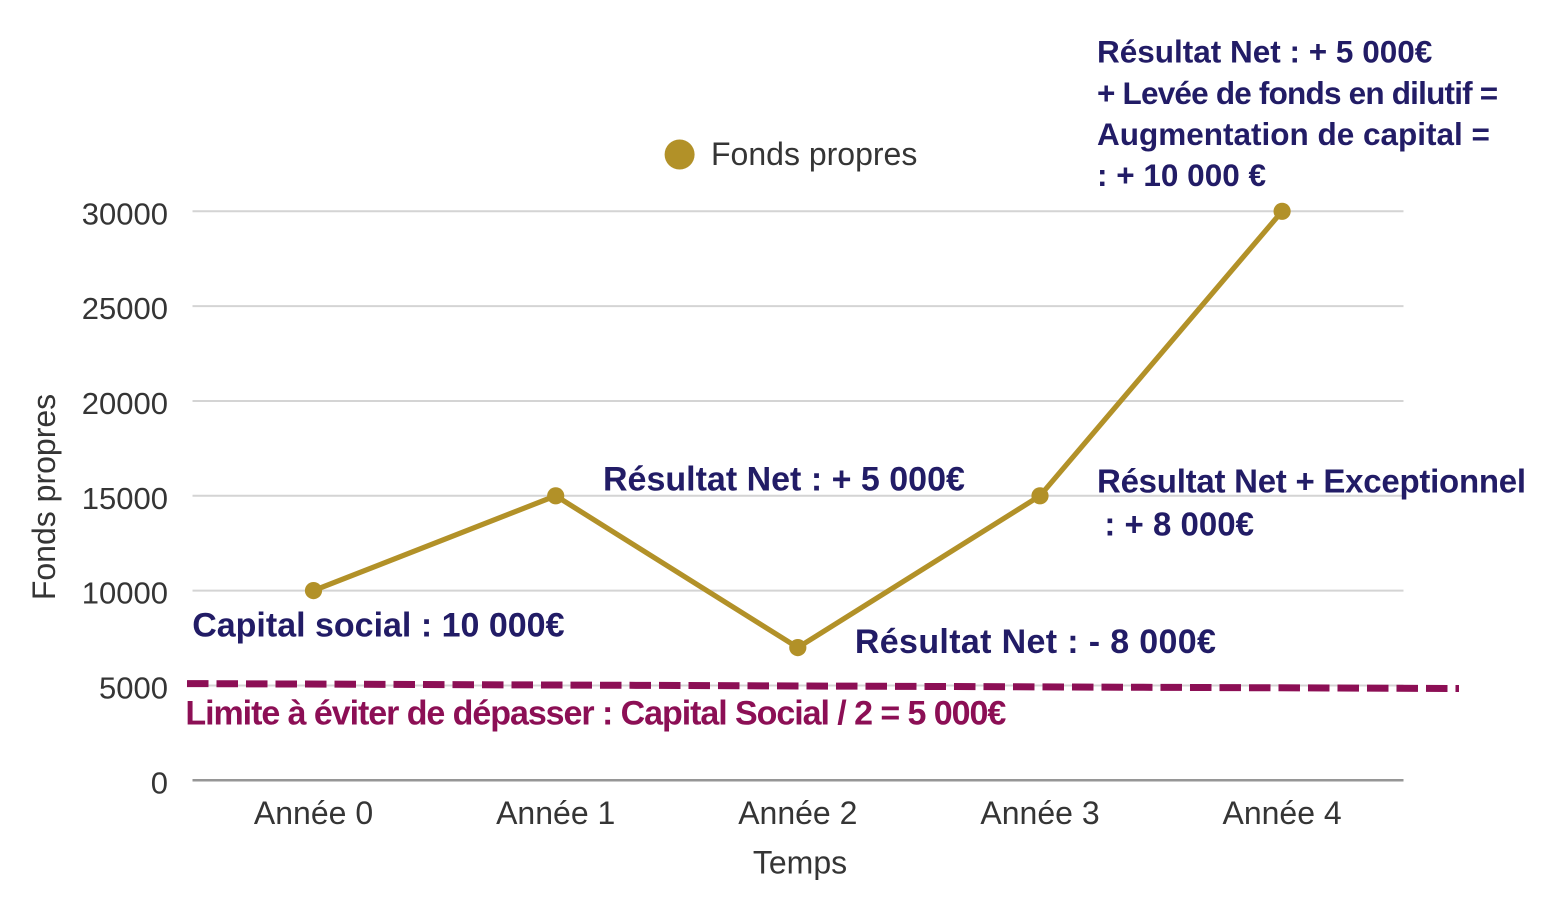  What do you see at coordinates (125, 213) in the screenshot?
I see `svg-text: 30000` at bounding box center [125, 213].